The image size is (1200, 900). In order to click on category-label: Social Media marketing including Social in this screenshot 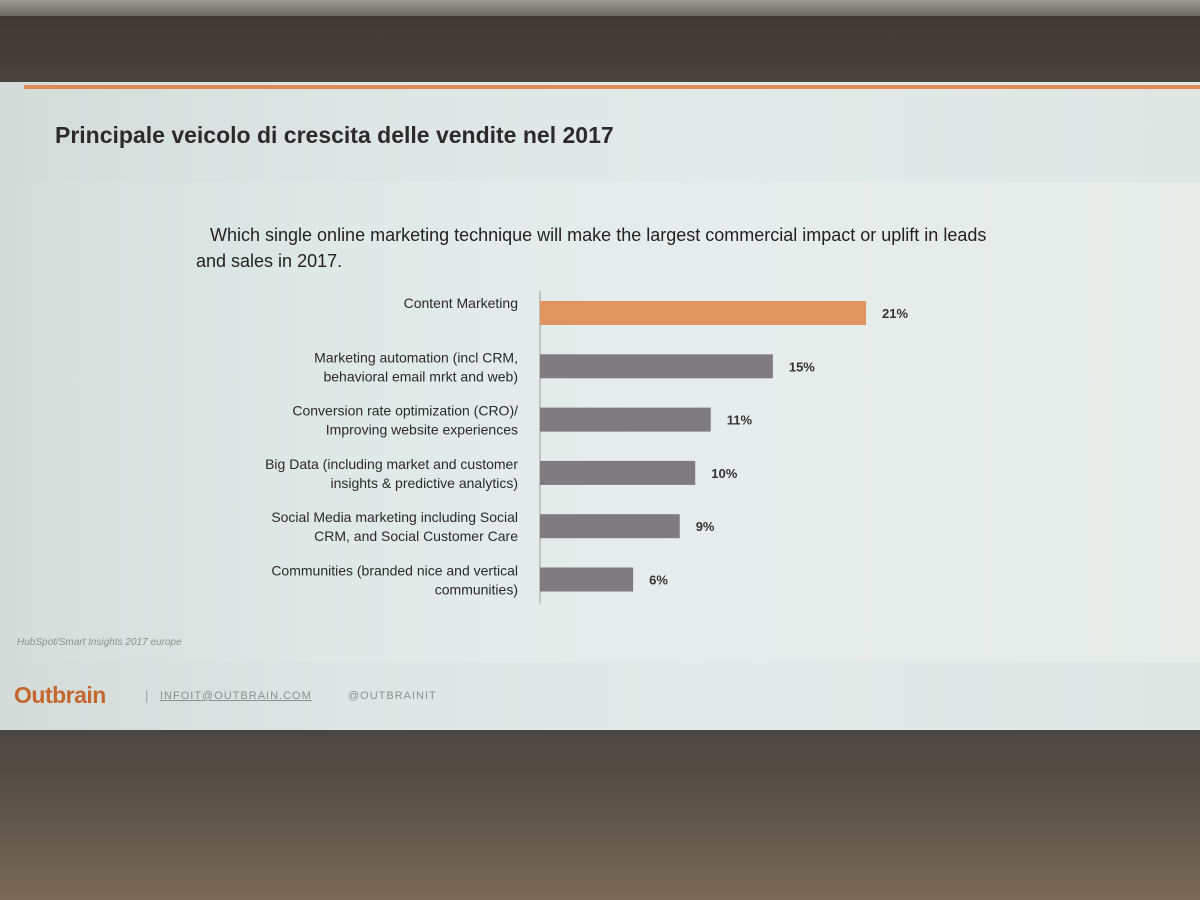, I will do `click(394, 517)`.